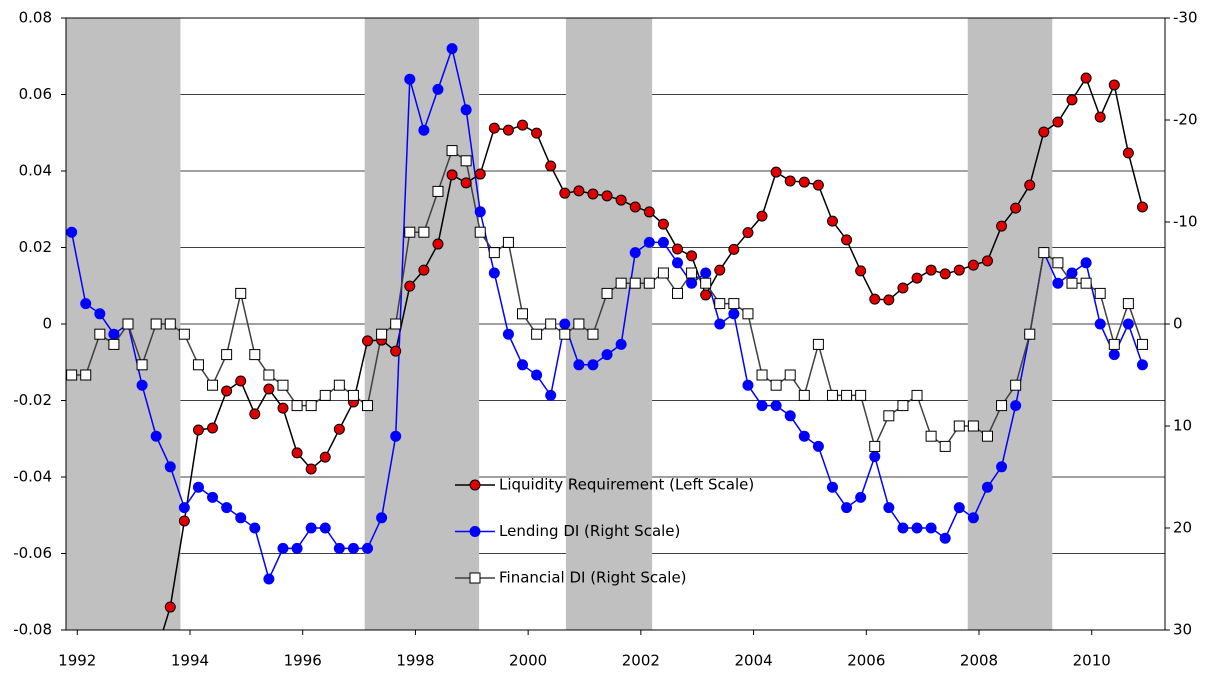  Describe the element at coordinates (979, 661) in the screenshot. I see `x-tick-label: 2008` at that location.